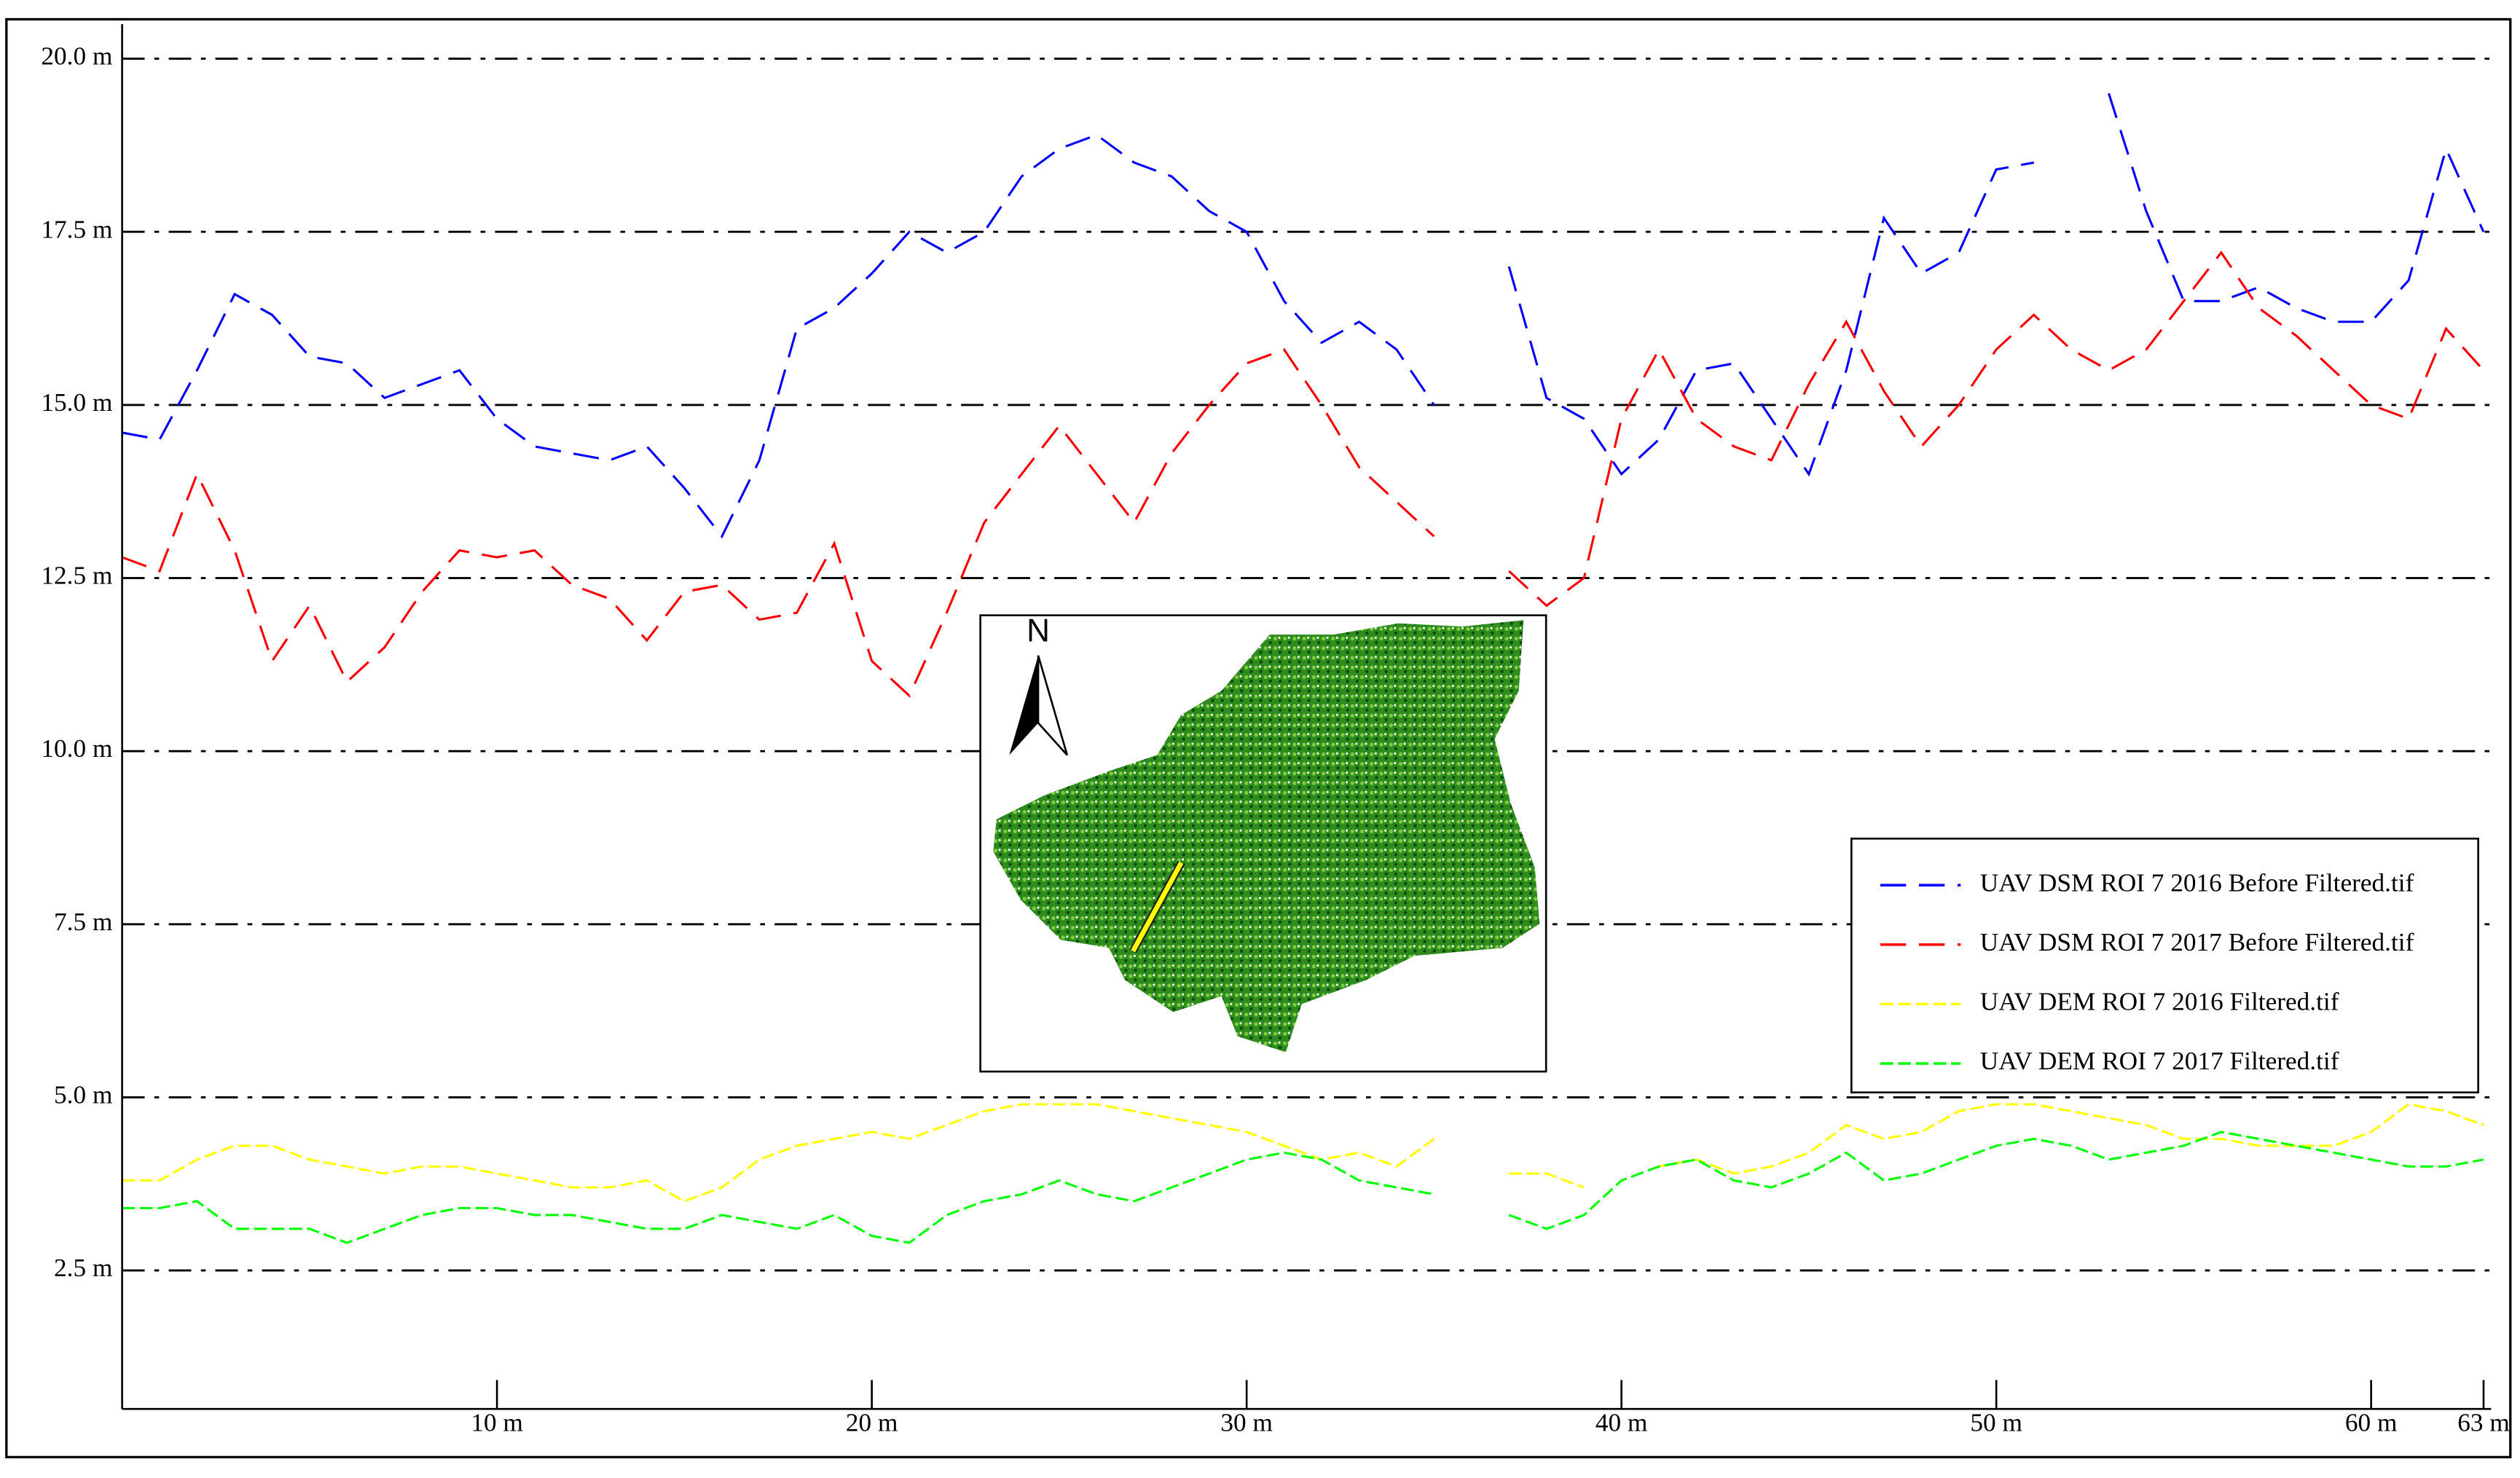  I want to click on x-tick-label: 63 m, so click(2483, 1422).